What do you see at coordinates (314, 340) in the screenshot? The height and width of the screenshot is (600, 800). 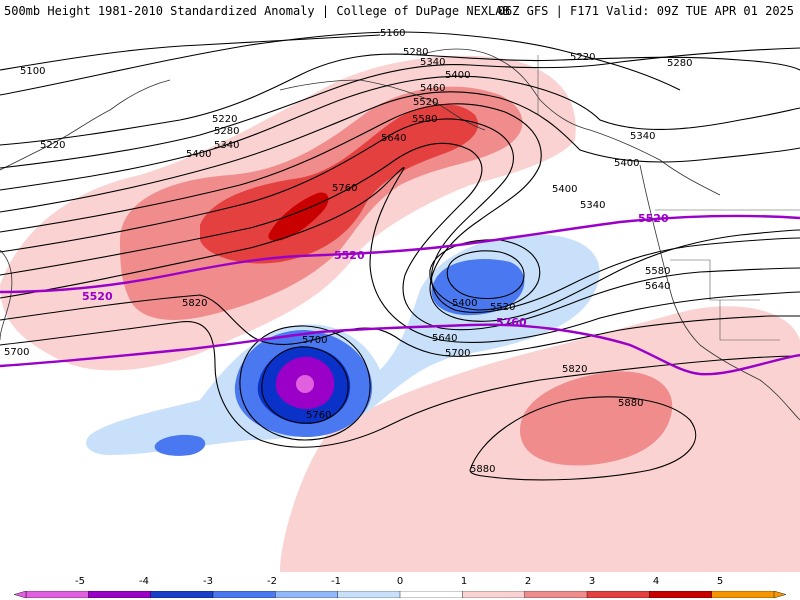 I see `label-5700-b: 5700` at bounding box center [314, 340].